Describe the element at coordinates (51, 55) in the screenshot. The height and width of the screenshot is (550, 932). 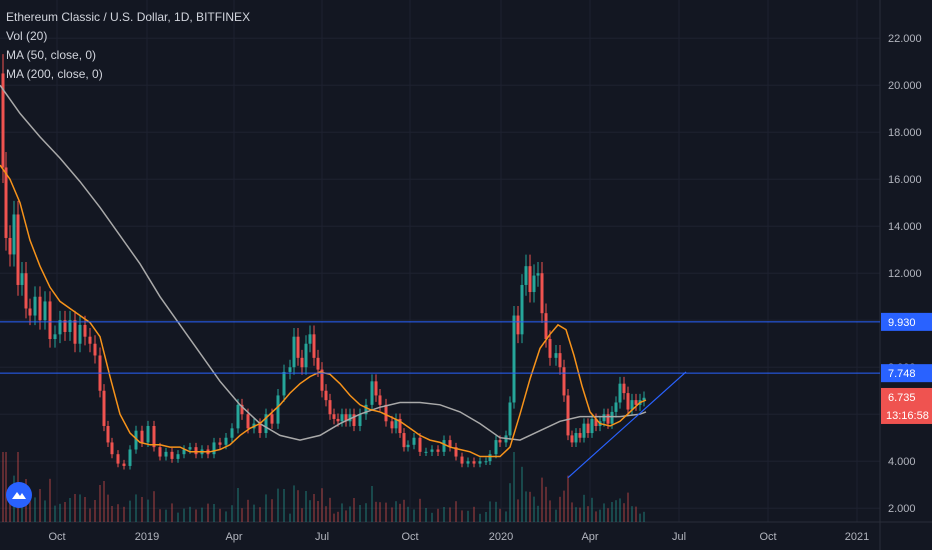
I see `indicator-ma50: MA (50, close, 0)` at that location.